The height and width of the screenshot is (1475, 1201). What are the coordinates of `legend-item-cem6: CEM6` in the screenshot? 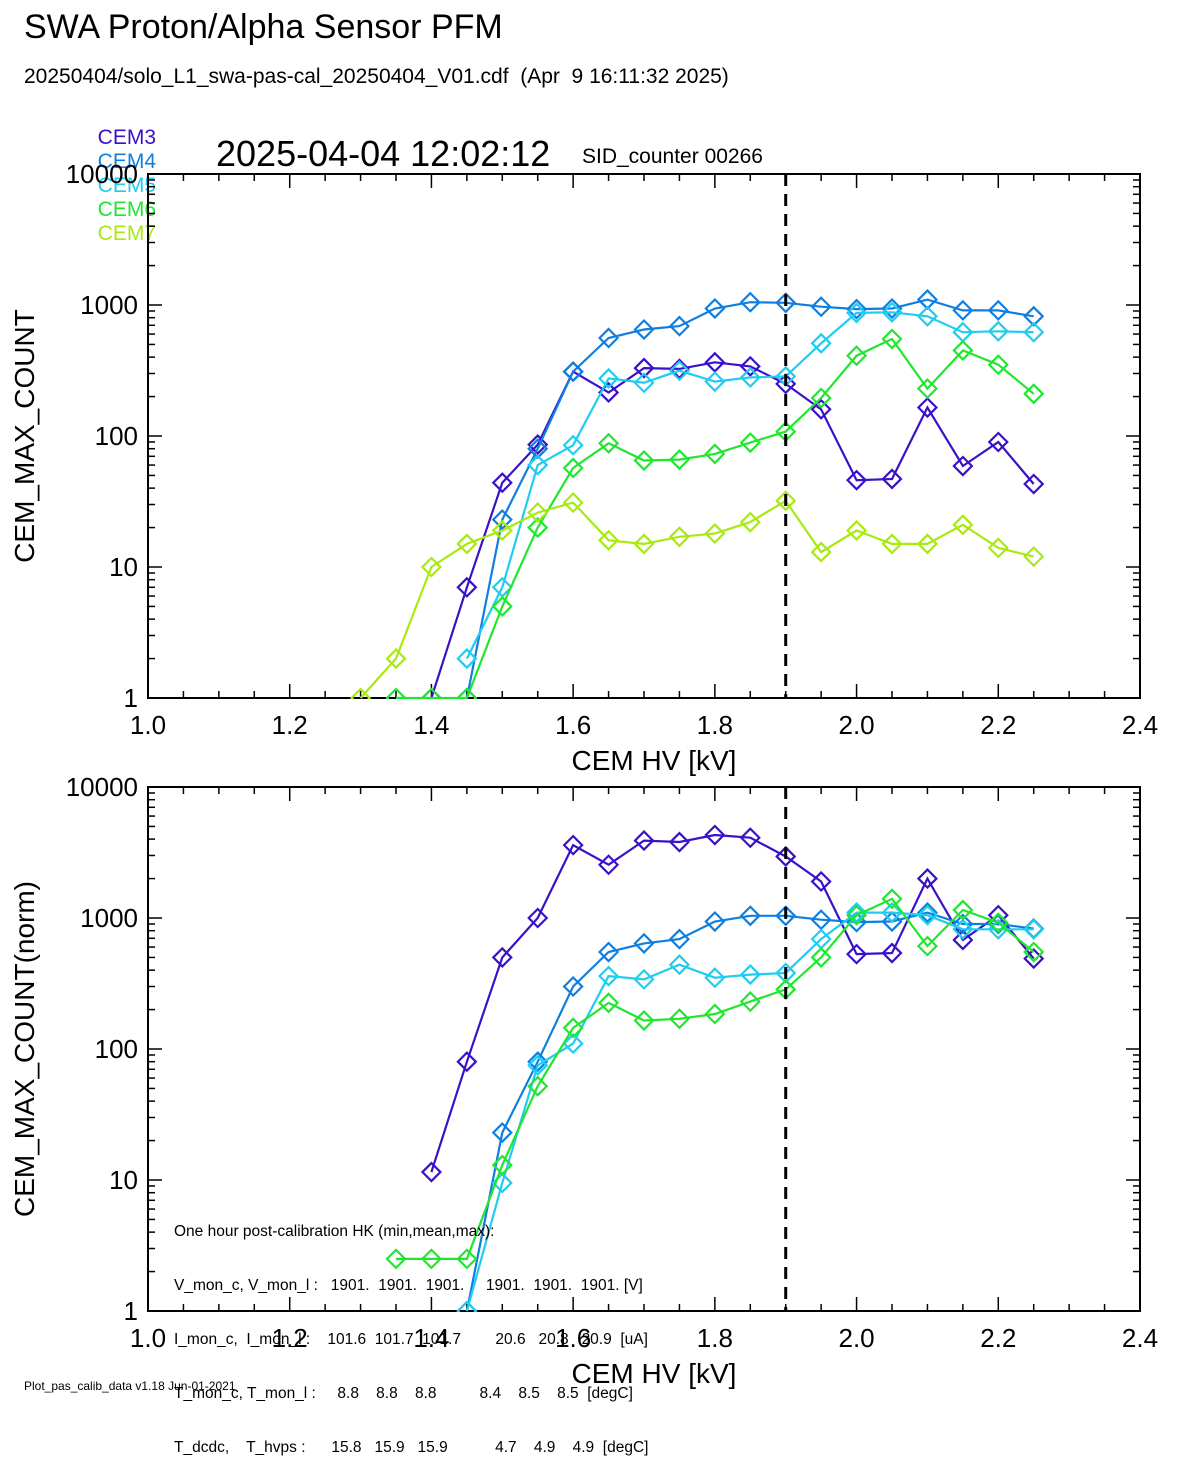 It's located at (127, 209).